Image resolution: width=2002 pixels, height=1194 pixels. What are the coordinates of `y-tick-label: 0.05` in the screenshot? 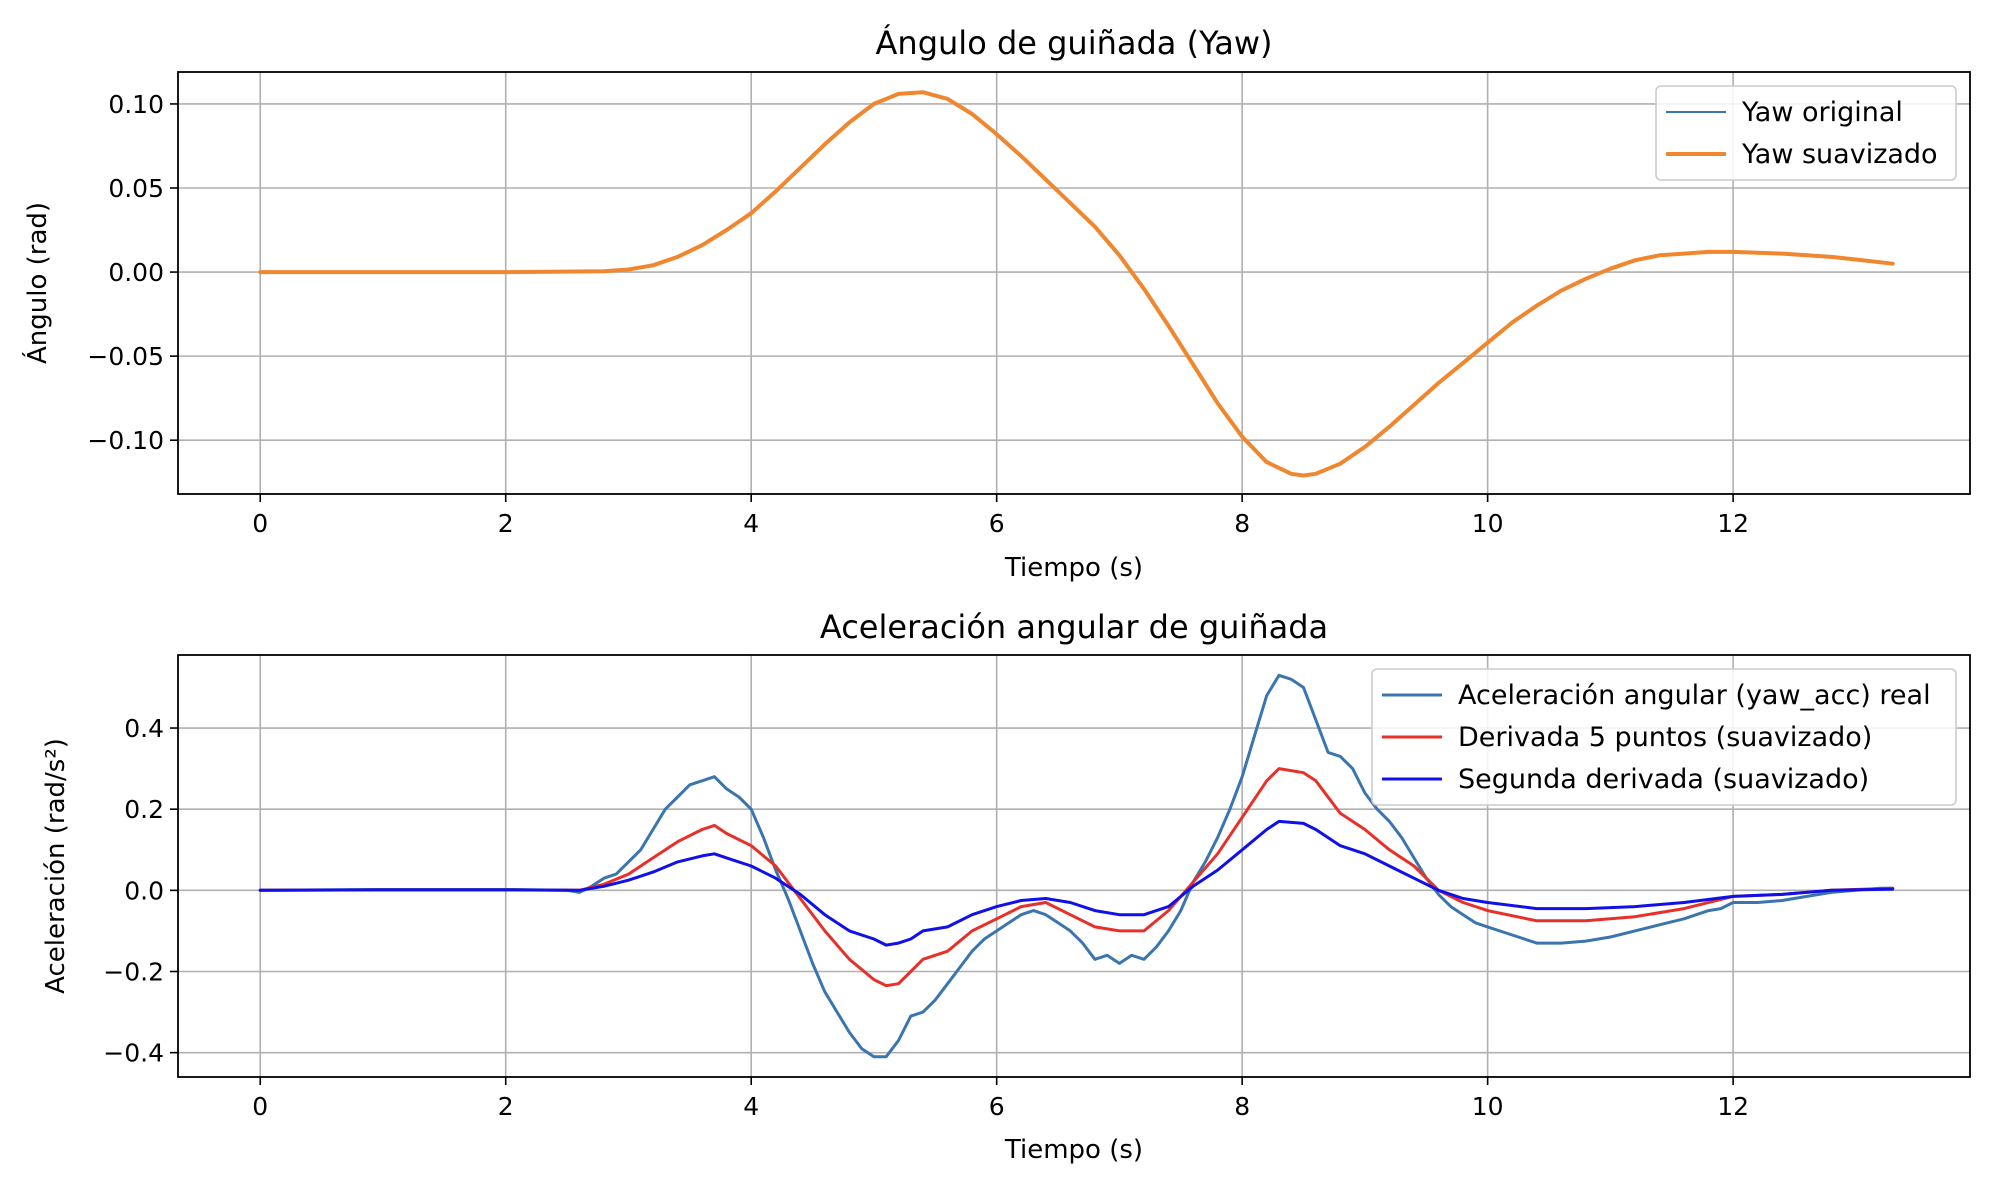 It's located at (136, 188).